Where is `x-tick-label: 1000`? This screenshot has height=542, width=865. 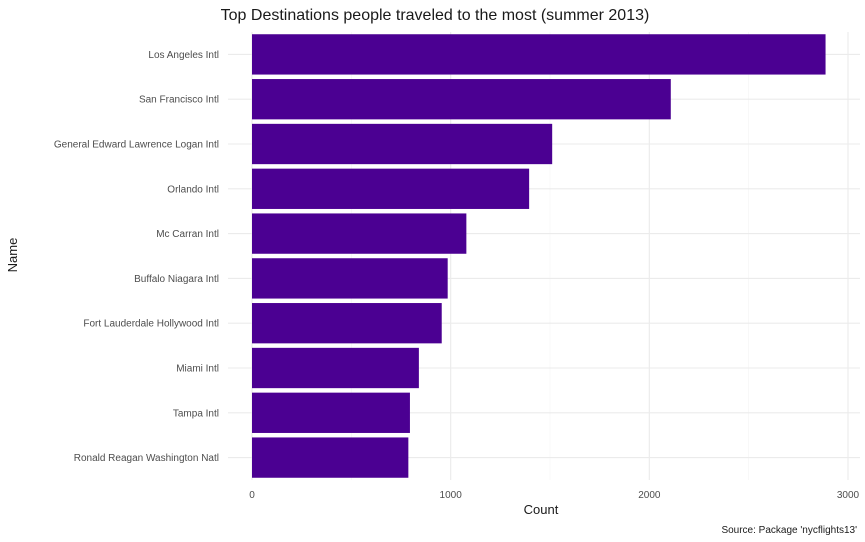
x-tick-label: 1000 is located at coordinates (451, 495).